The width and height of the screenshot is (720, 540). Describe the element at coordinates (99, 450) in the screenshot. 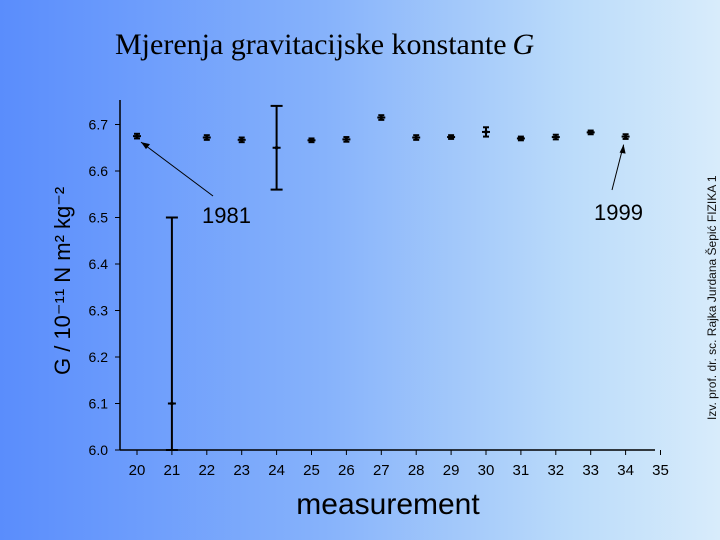

I see `y-tick-label: 6.0` at that location.